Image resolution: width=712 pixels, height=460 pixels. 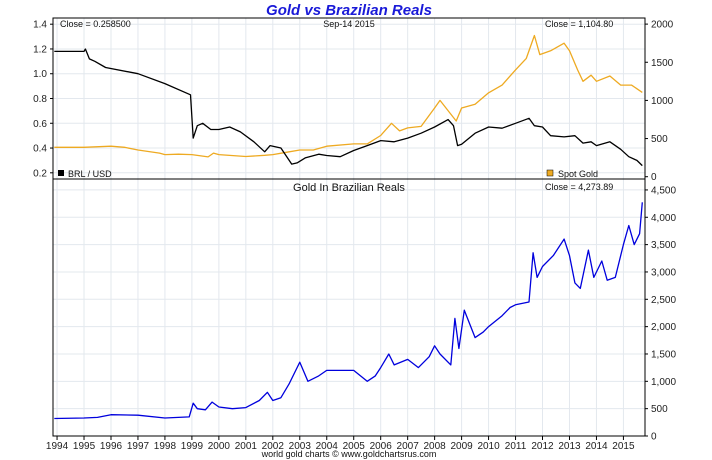 What do you see at coordinates (578, 174) in the screenshot?
I see `legend-spot-gold: Spot Gold` at bounding box center [578, 174].